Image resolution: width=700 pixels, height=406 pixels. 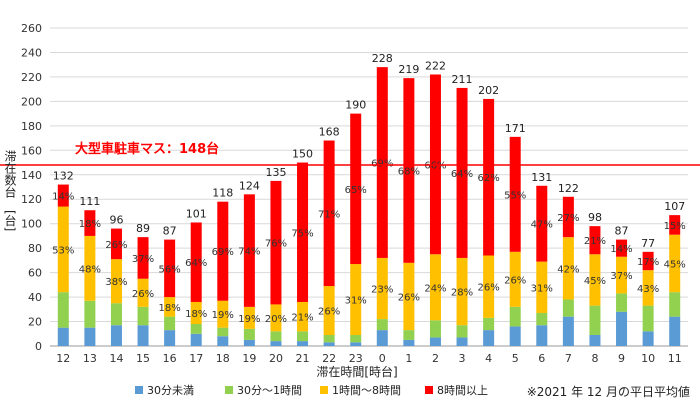 What do you see at coordinates (675, 226) in the screenshot?
I see `percent-label: 15%` at bounding box center [675, 226].